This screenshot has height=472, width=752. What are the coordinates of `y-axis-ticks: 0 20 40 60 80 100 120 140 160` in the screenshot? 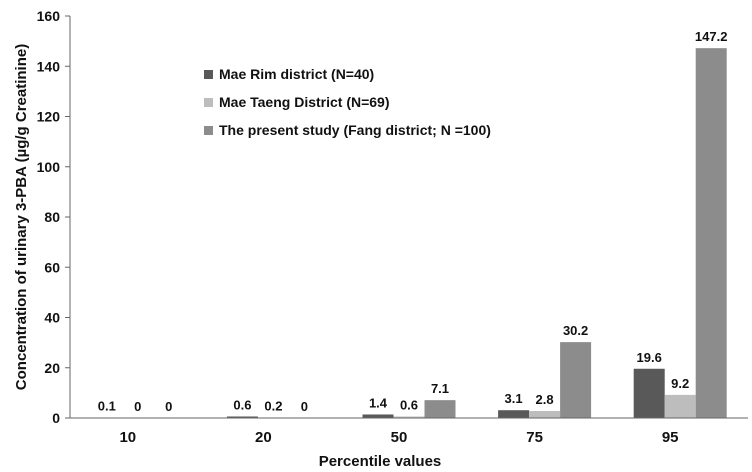 It's located at (53, 217).